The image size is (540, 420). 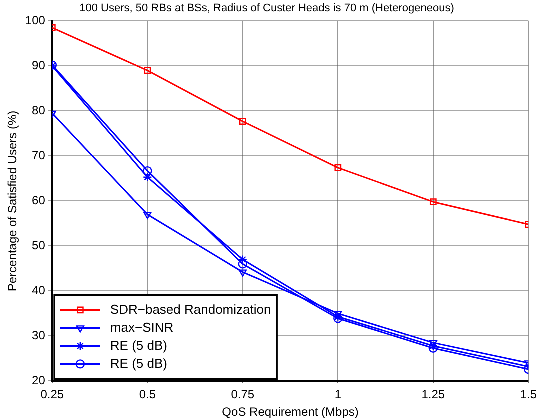 What do you see at coordinates (35, 21) in the screenshot?
I see `y-tick-label: 100` at bounding box center [35, 21].